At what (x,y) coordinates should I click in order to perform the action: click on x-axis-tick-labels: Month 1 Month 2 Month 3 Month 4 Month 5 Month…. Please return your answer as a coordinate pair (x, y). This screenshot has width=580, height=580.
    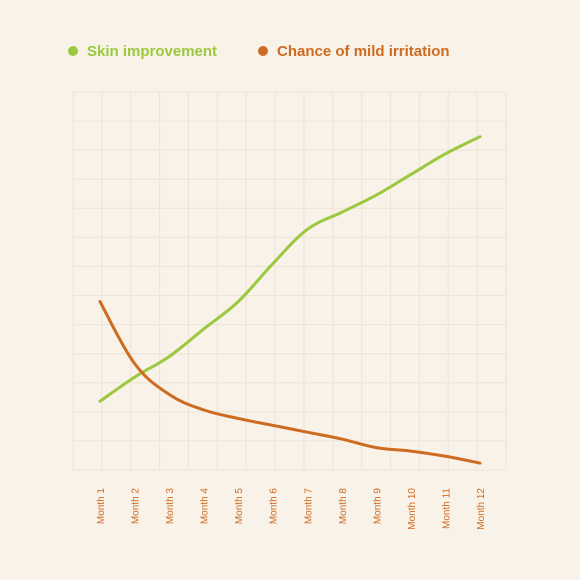
    Looking at the image, I should click on (291, 509).